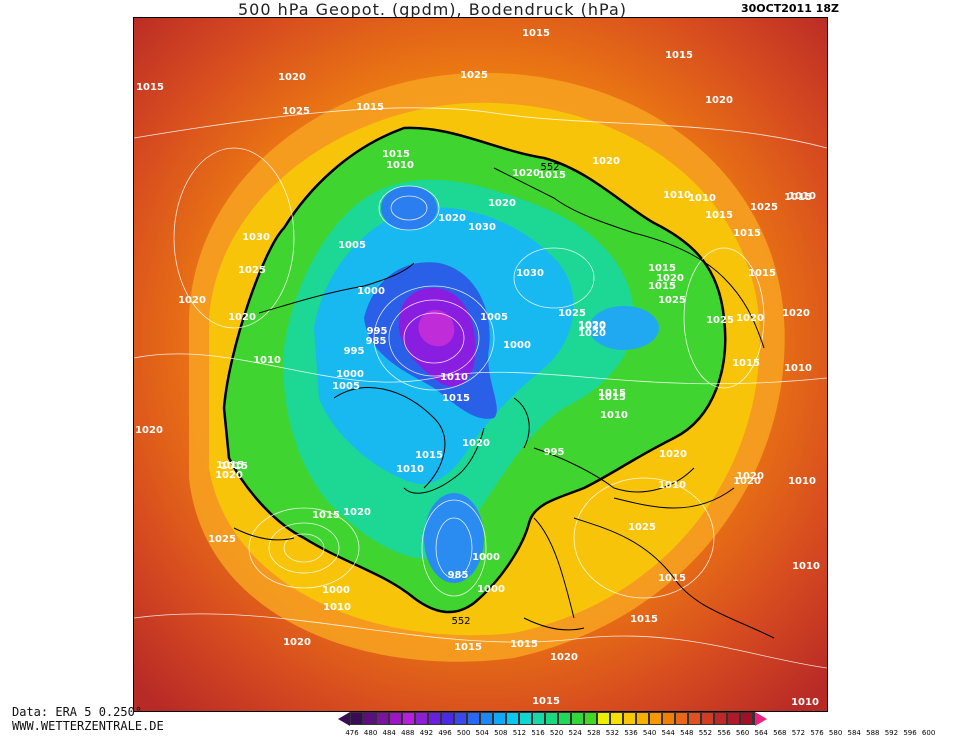 This screenshot has width=959, height=741. I want to click on legend-label: 592, so click(891, 733).